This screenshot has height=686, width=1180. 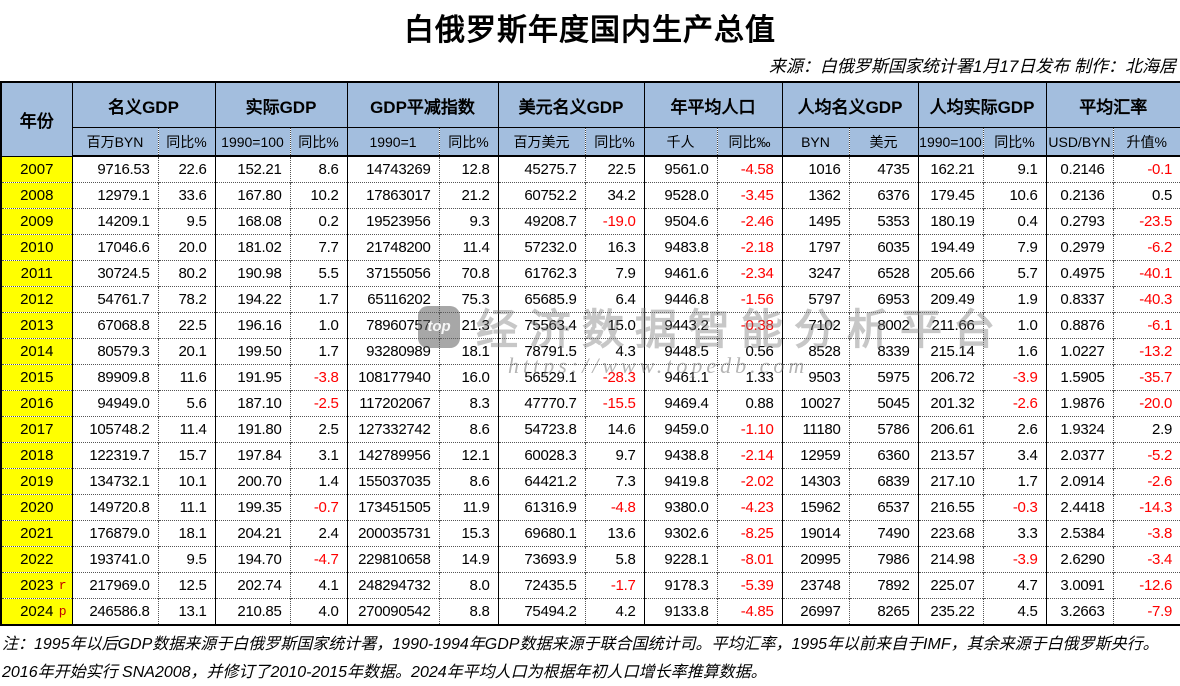 I want to click on data-cell: 10.6, so click(x=1014, y=195).